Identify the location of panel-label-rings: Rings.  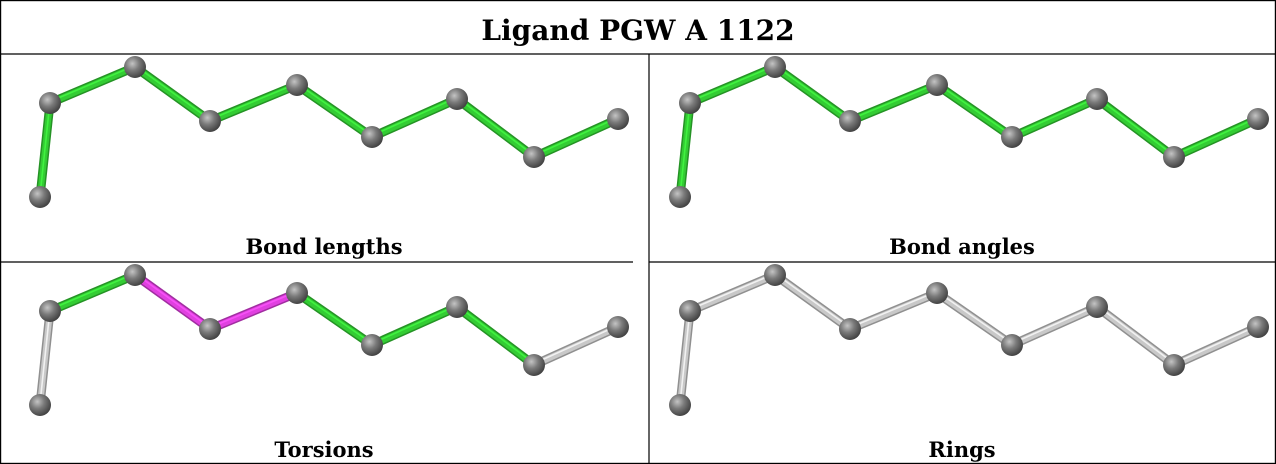
(961, 449).